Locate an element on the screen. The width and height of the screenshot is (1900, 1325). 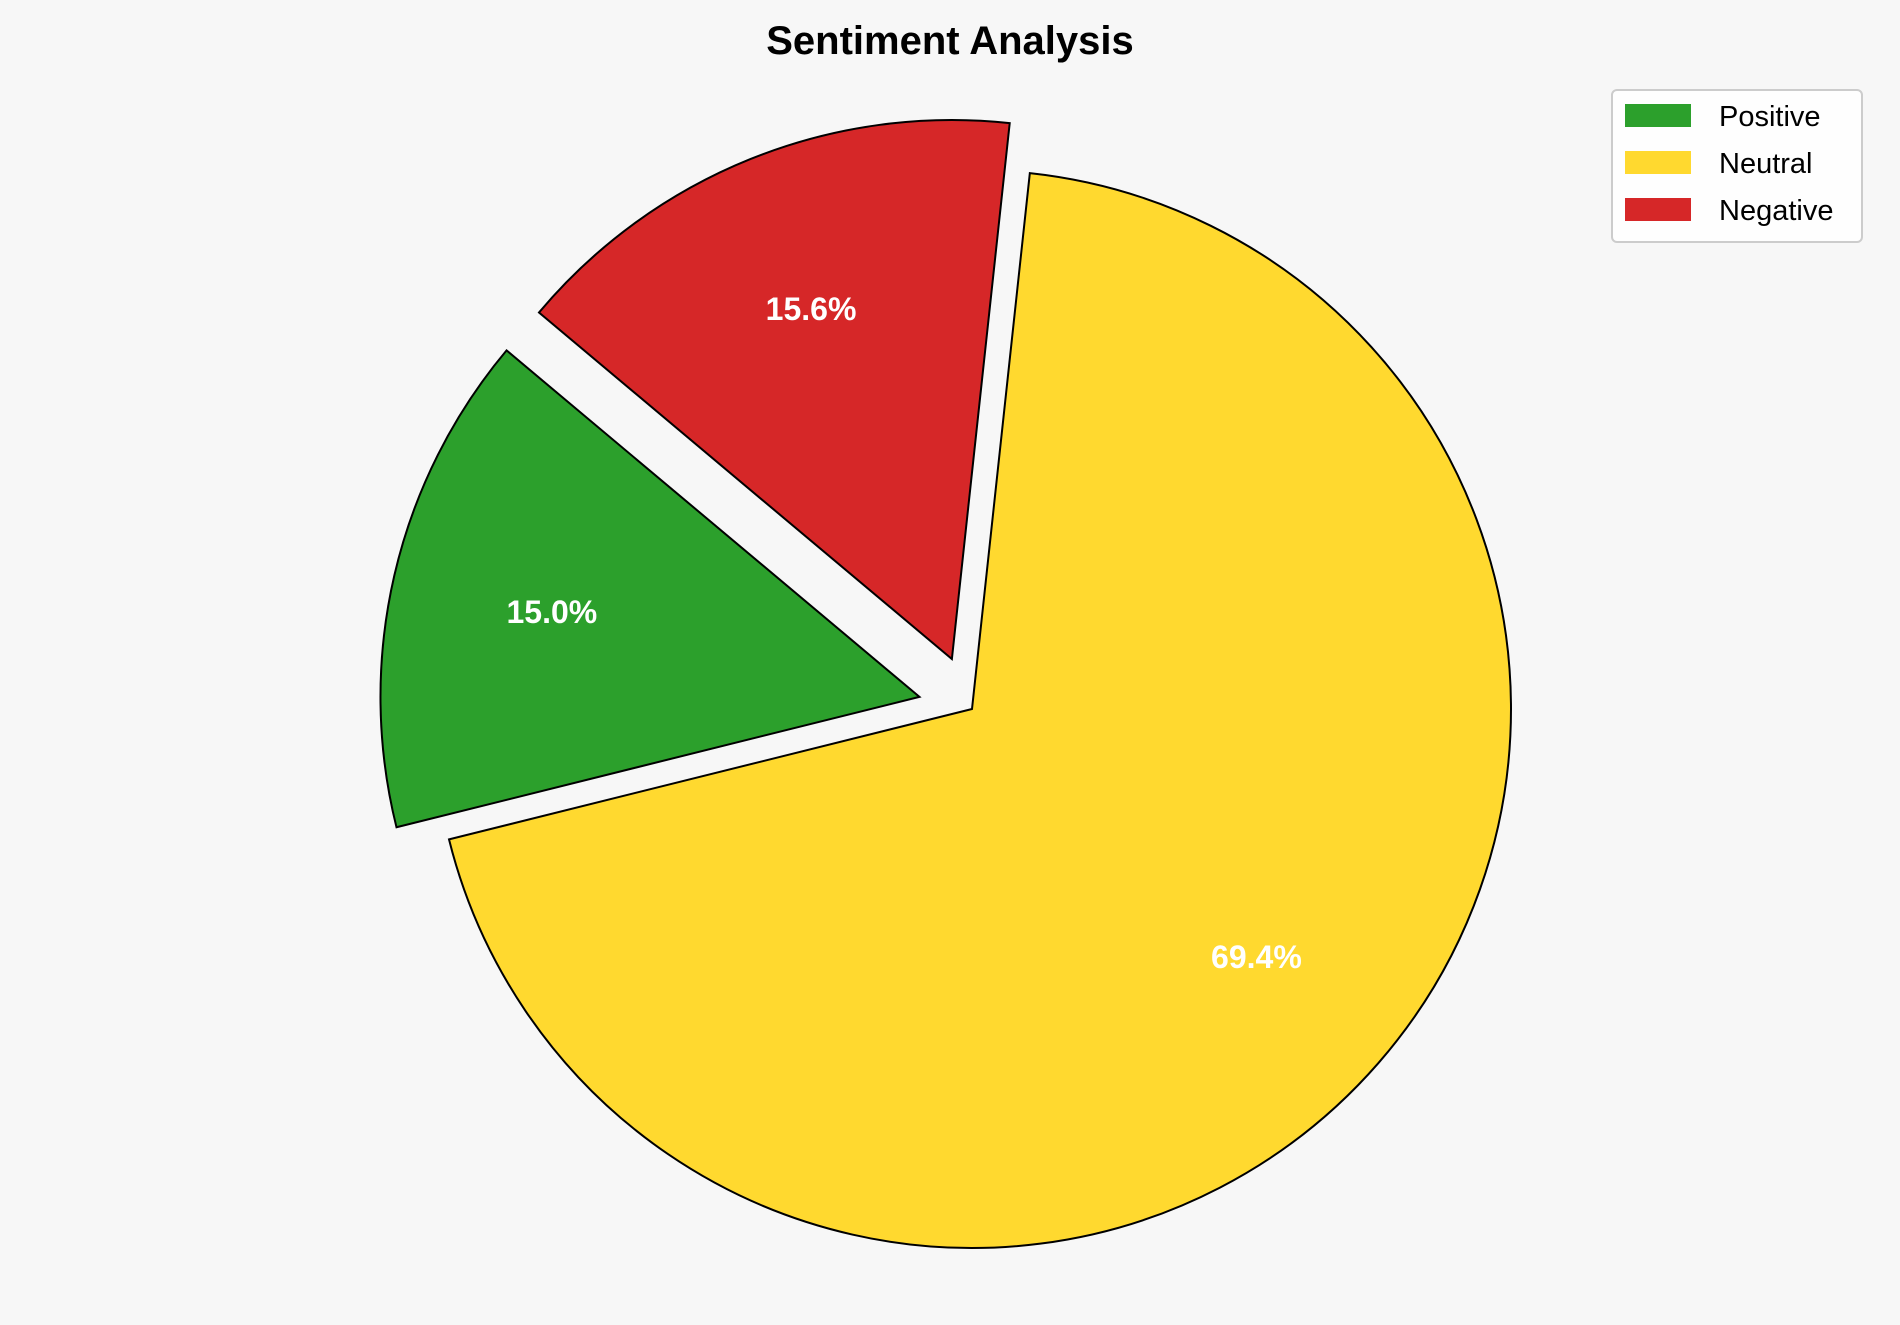
legend-label-negative: Negative is located at coordinates (1776, 211).